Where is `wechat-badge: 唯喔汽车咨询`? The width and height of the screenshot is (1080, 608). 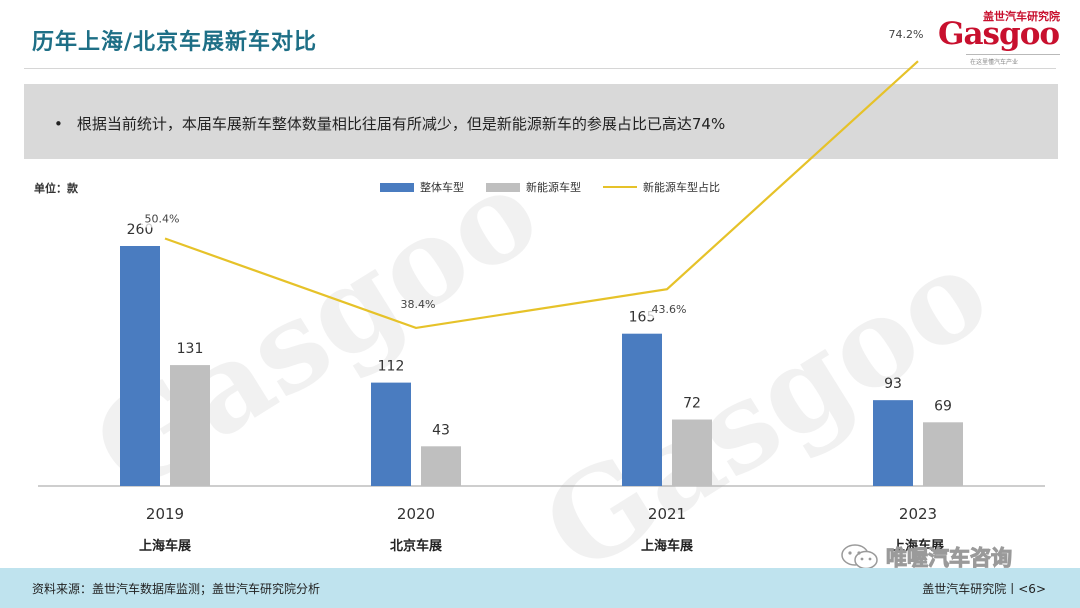 wechat-badge: 唯喔汽车咨询 is located at coordinates (926, 557).